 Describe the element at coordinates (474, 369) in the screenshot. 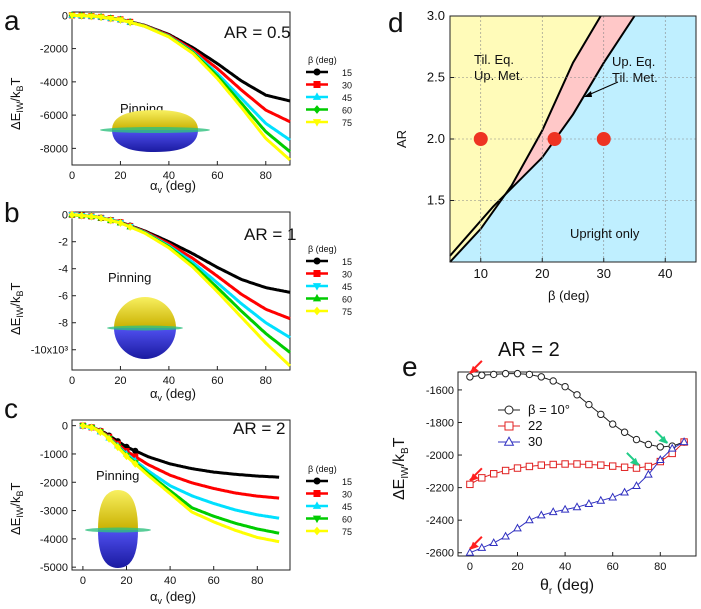

I see `panel-e-arrow-head` at that location.